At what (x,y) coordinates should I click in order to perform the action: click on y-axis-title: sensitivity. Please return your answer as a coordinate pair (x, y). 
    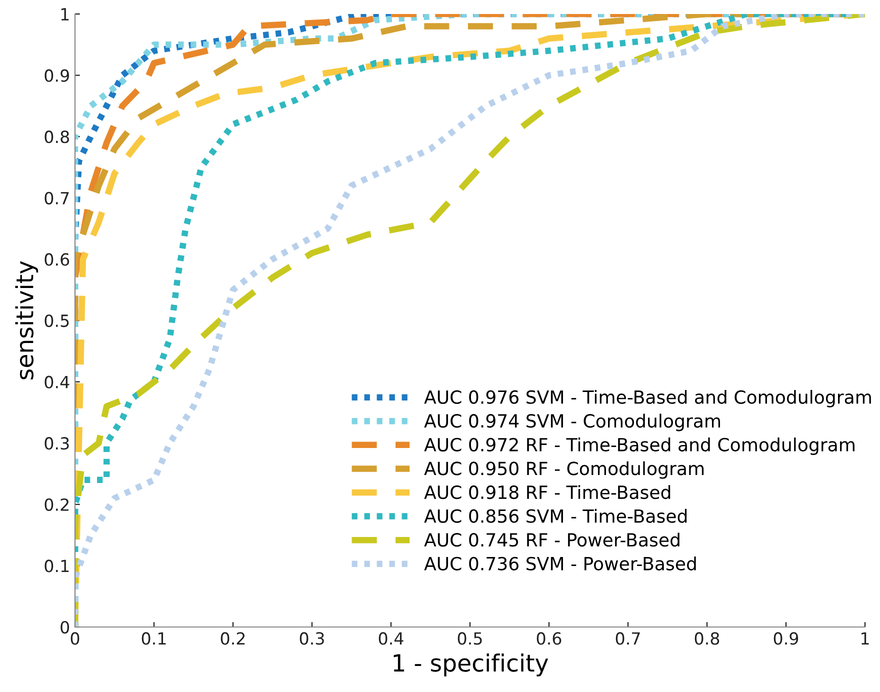
    Looking at the image, I should click on (26, 320).